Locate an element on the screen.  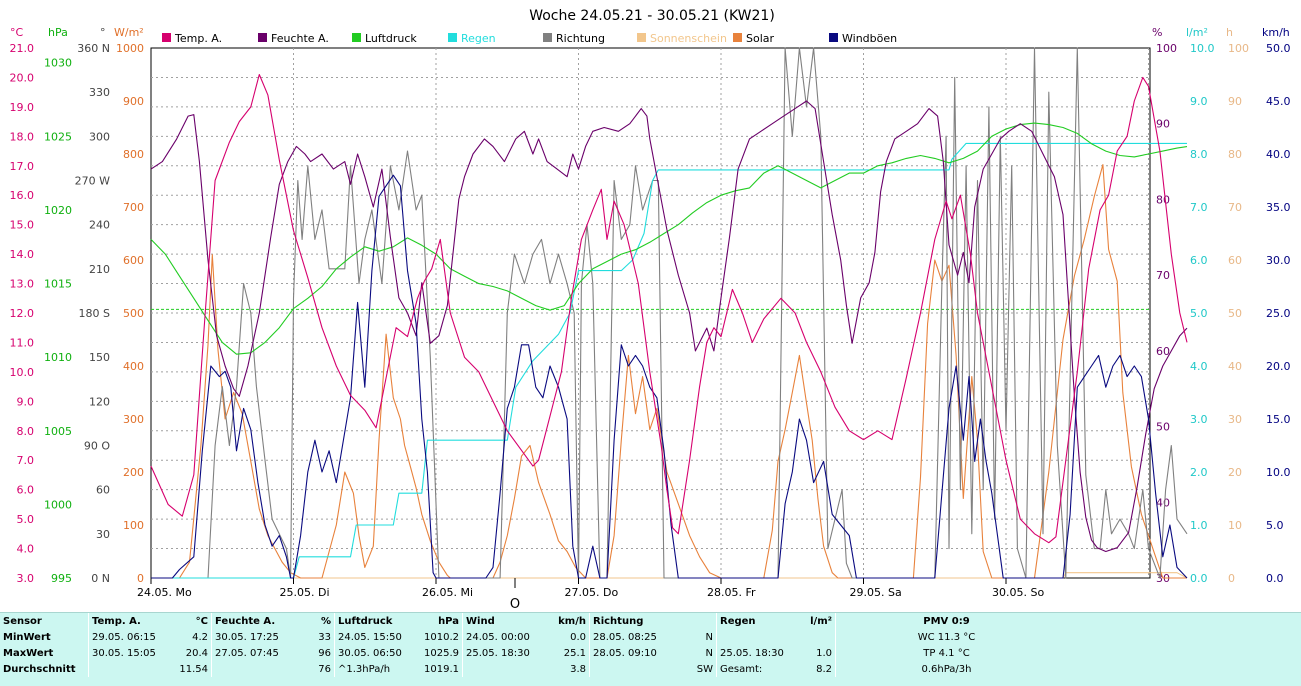
y-tick-humidity: 80 is located at coordinates (1163, 199).